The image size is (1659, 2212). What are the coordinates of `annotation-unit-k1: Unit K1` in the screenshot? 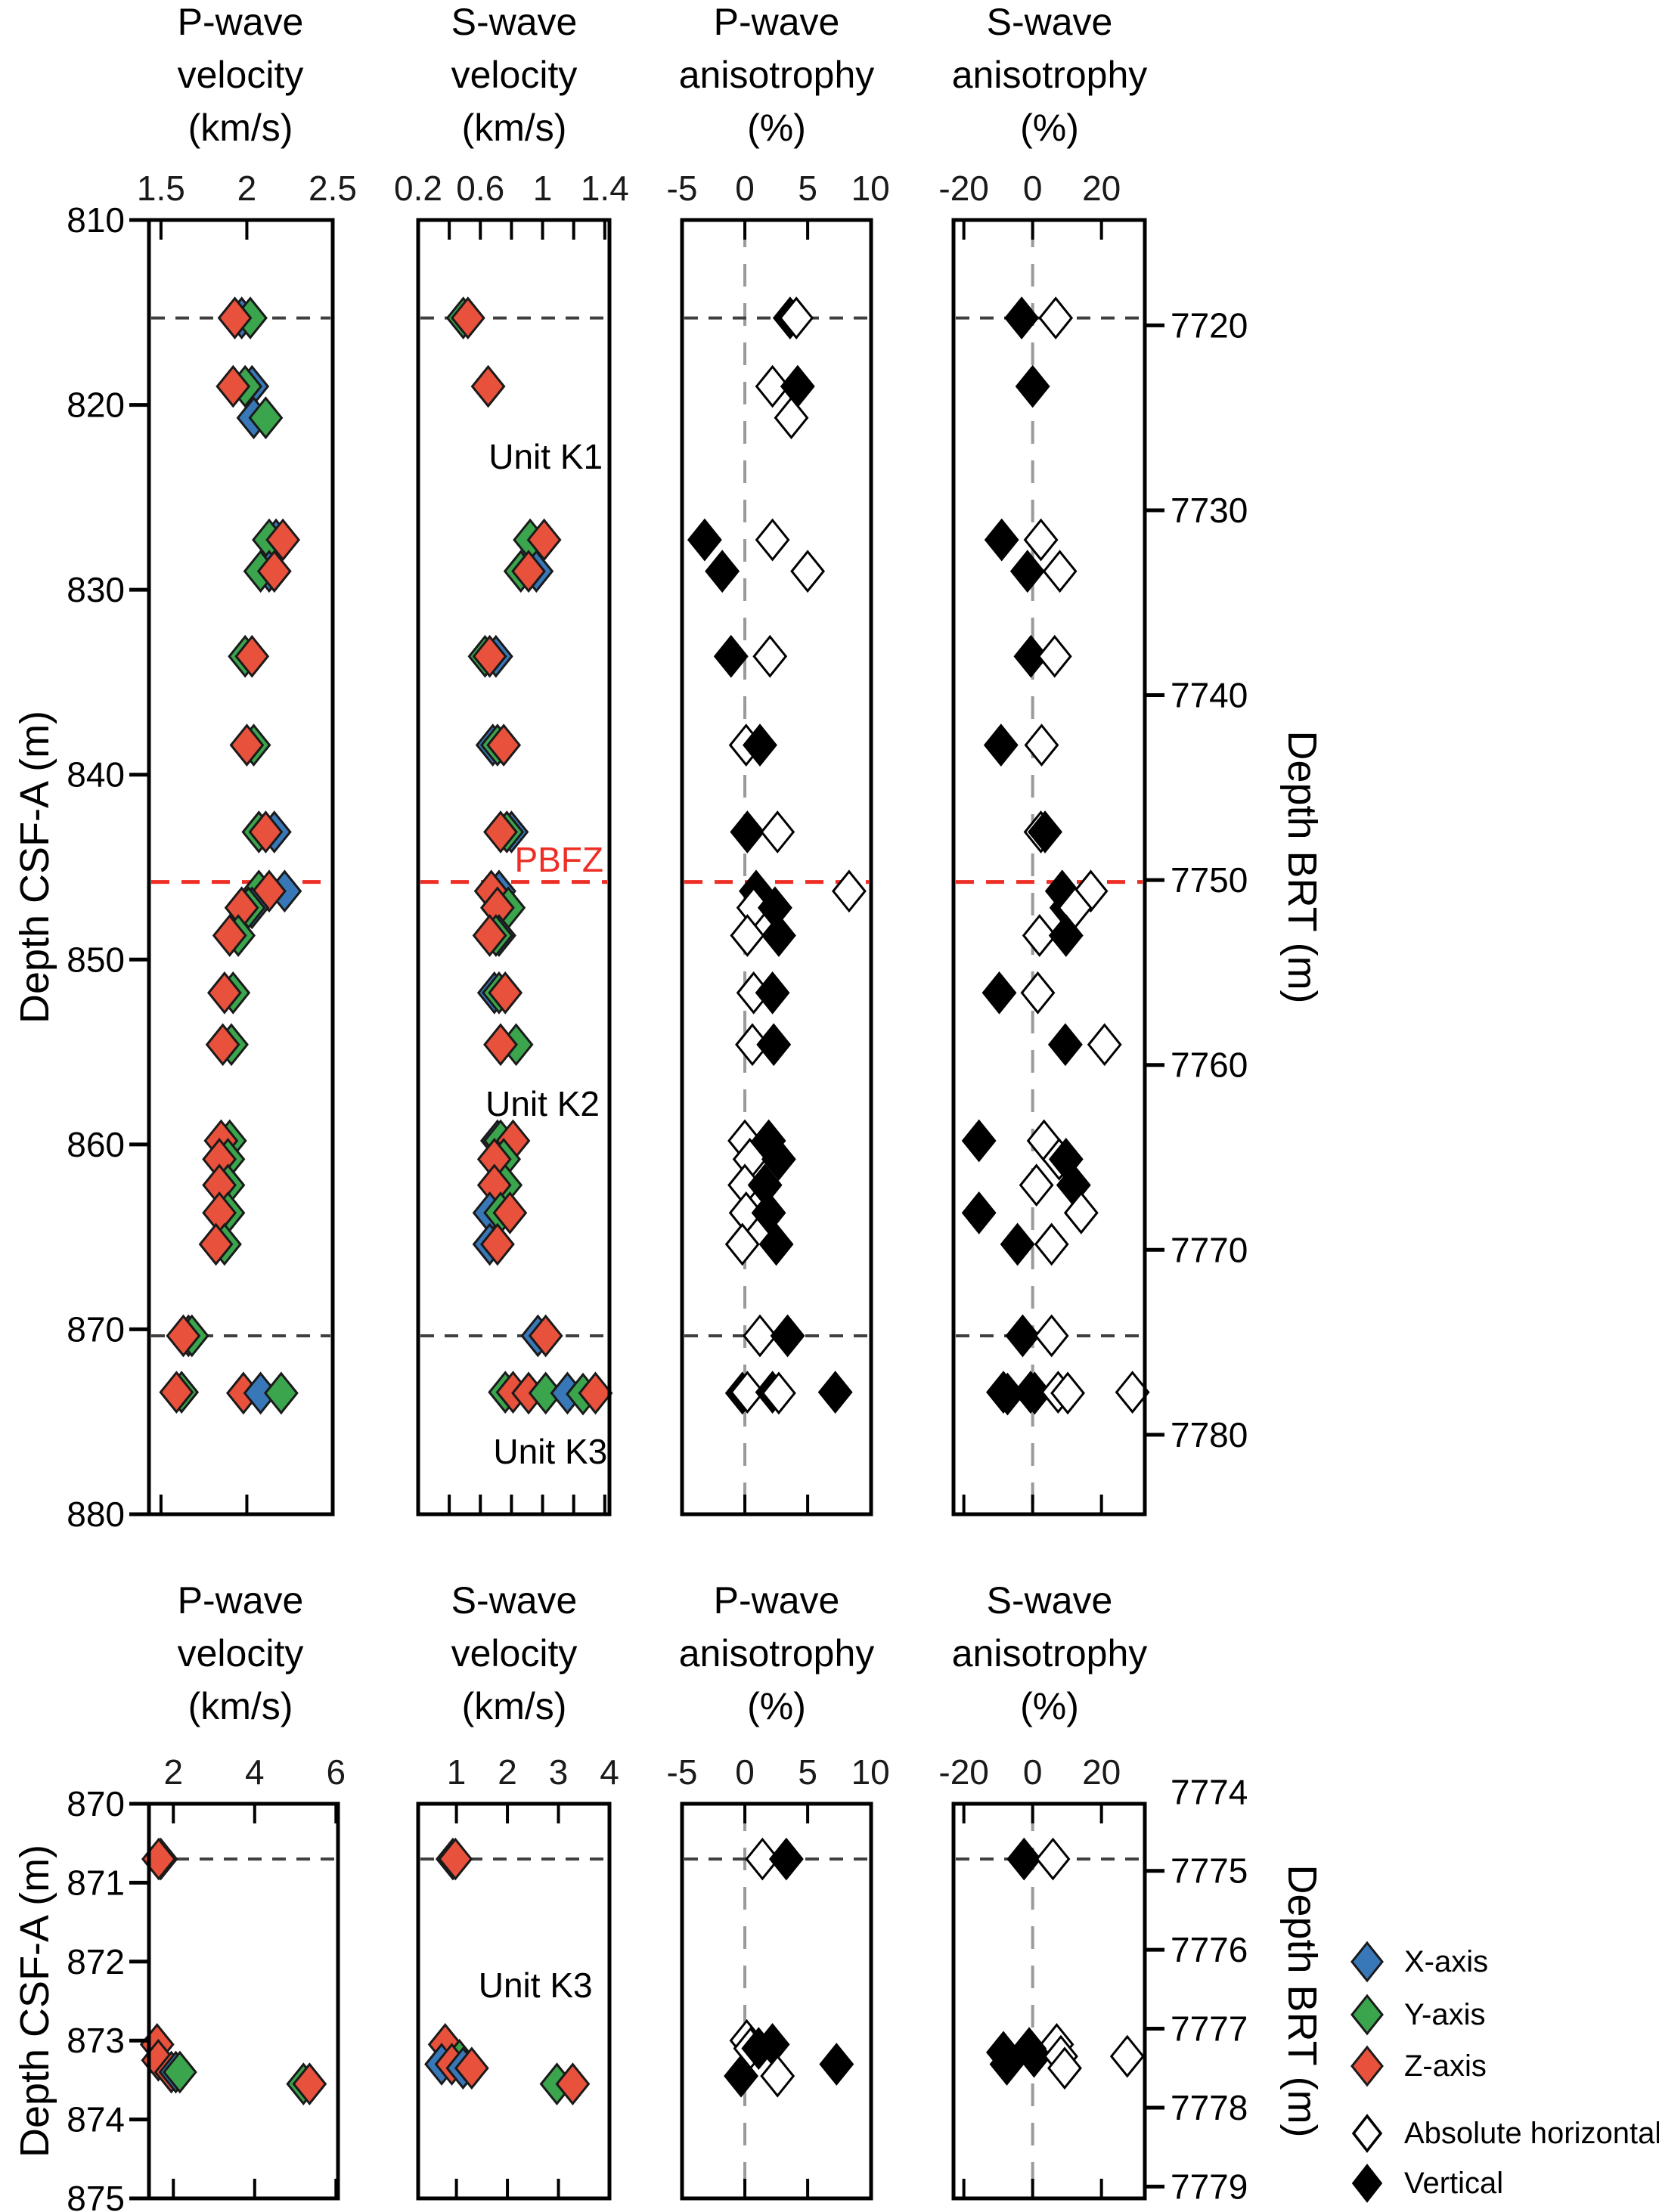 It's located at (545, 456).